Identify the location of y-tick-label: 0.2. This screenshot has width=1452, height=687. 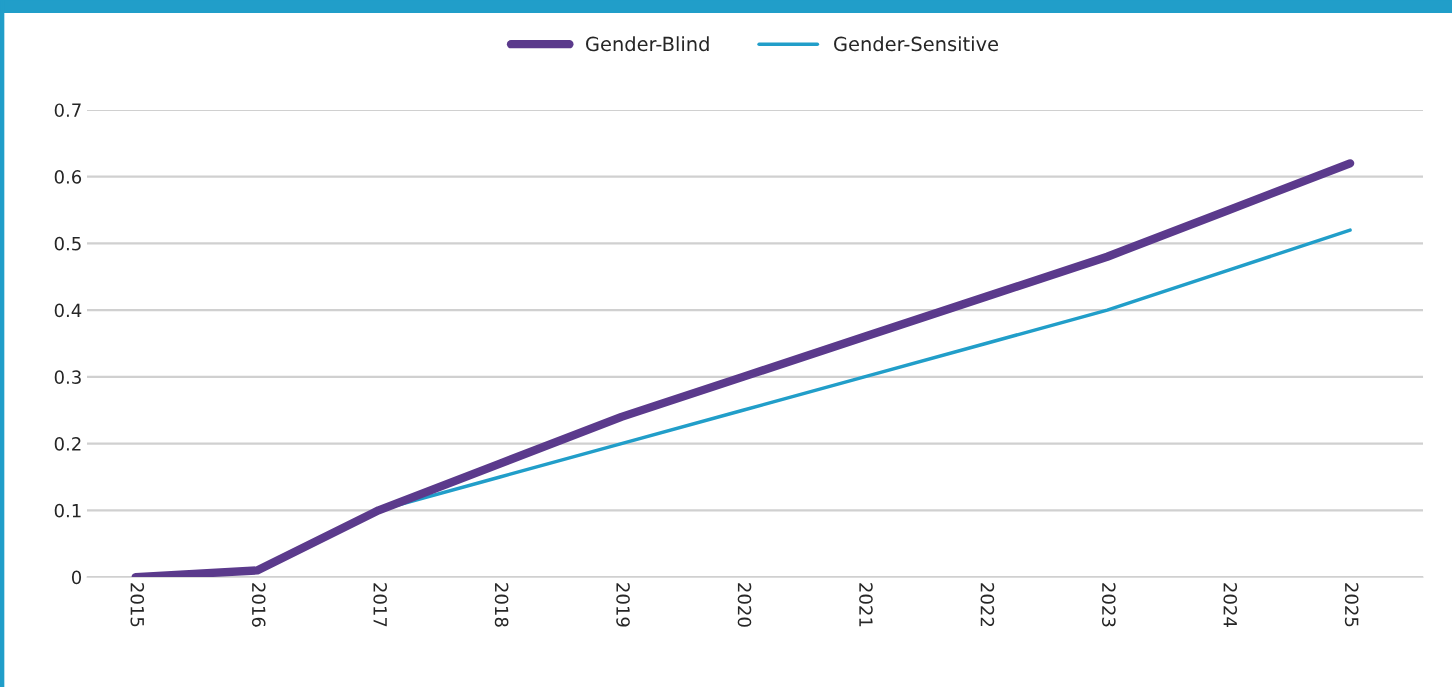
(67, 444).